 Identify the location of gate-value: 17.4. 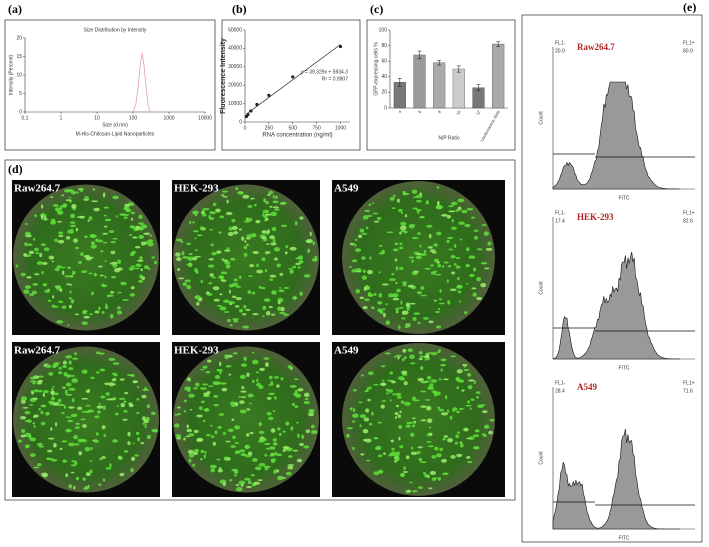
(560, 221).